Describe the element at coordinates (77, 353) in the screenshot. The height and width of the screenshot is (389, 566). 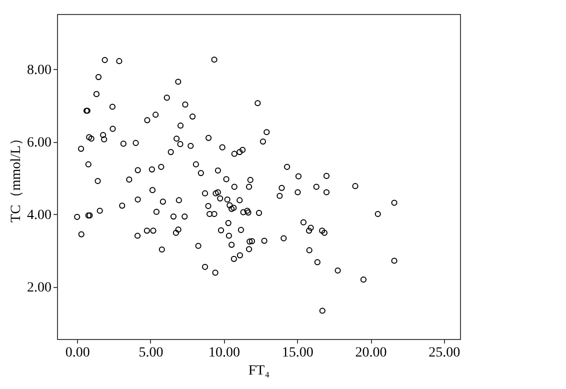
I see `x-tick-label: 0.00` at that location.